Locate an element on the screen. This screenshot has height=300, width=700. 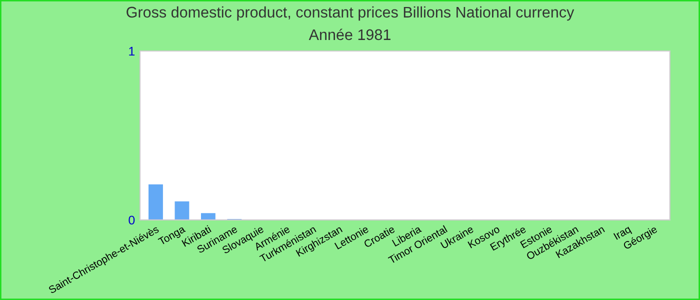
chart-title: Gross domestic product, constant prices Billions National currency is located at coordinates (350, 13).